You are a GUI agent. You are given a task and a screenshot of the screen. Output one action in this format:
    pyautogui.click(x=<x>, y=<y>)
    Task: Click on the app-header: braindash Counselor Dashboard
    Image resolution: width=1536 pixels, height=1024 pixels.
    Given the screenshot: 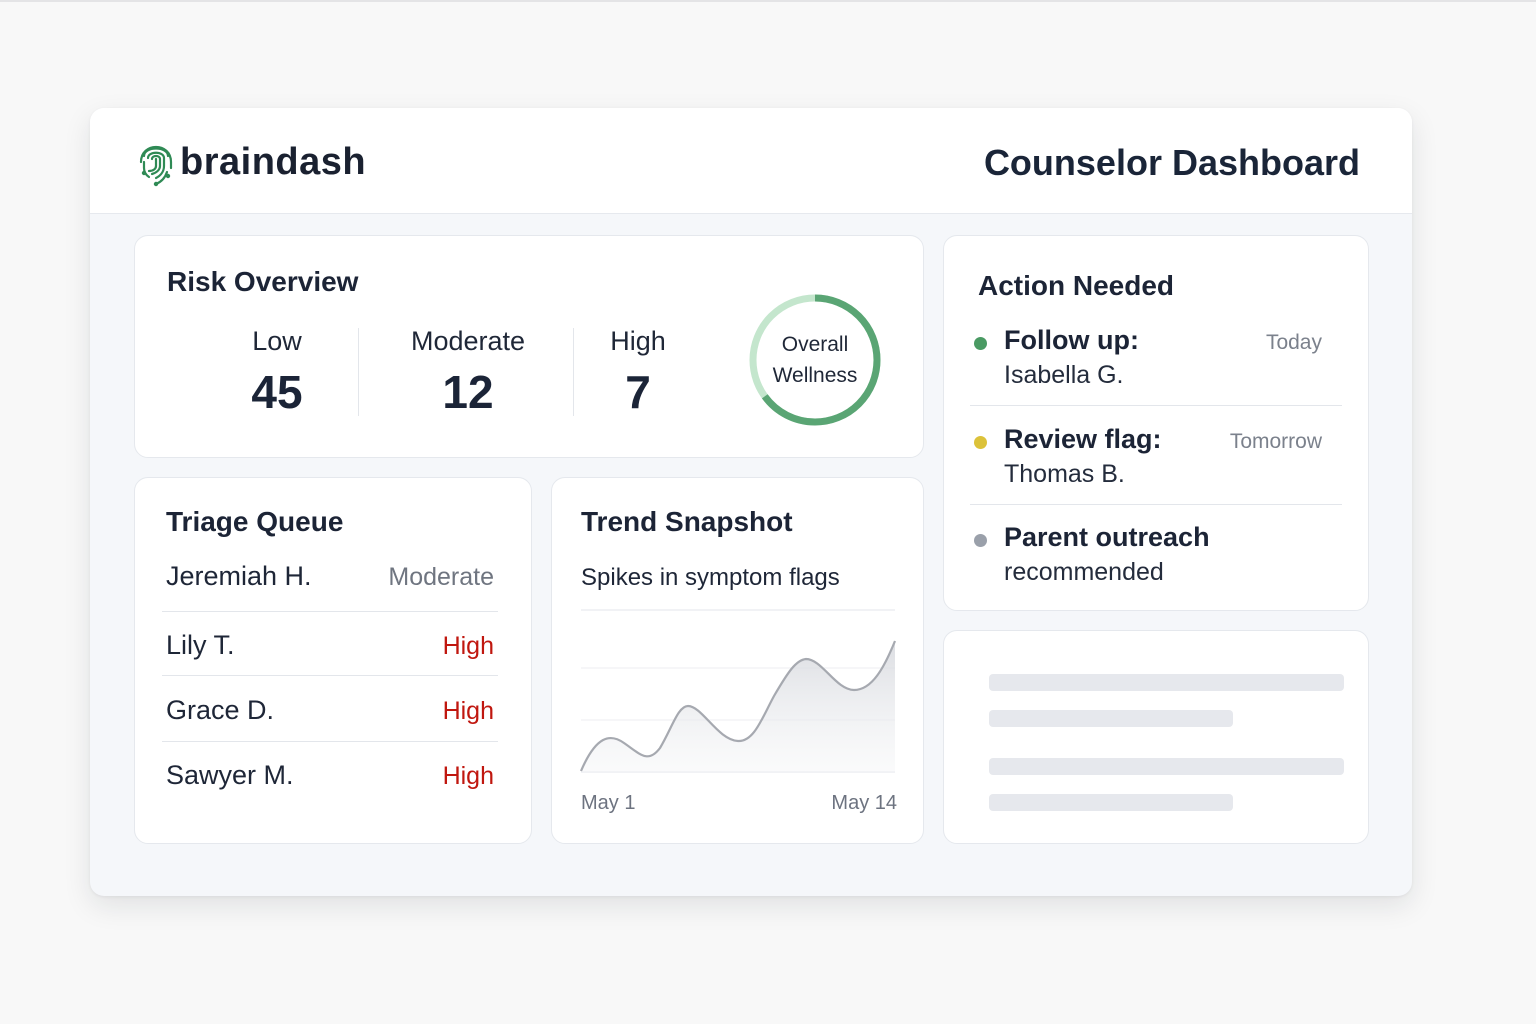 What is the action you would take?
    pyautogui.click(x=751, y=161)
    